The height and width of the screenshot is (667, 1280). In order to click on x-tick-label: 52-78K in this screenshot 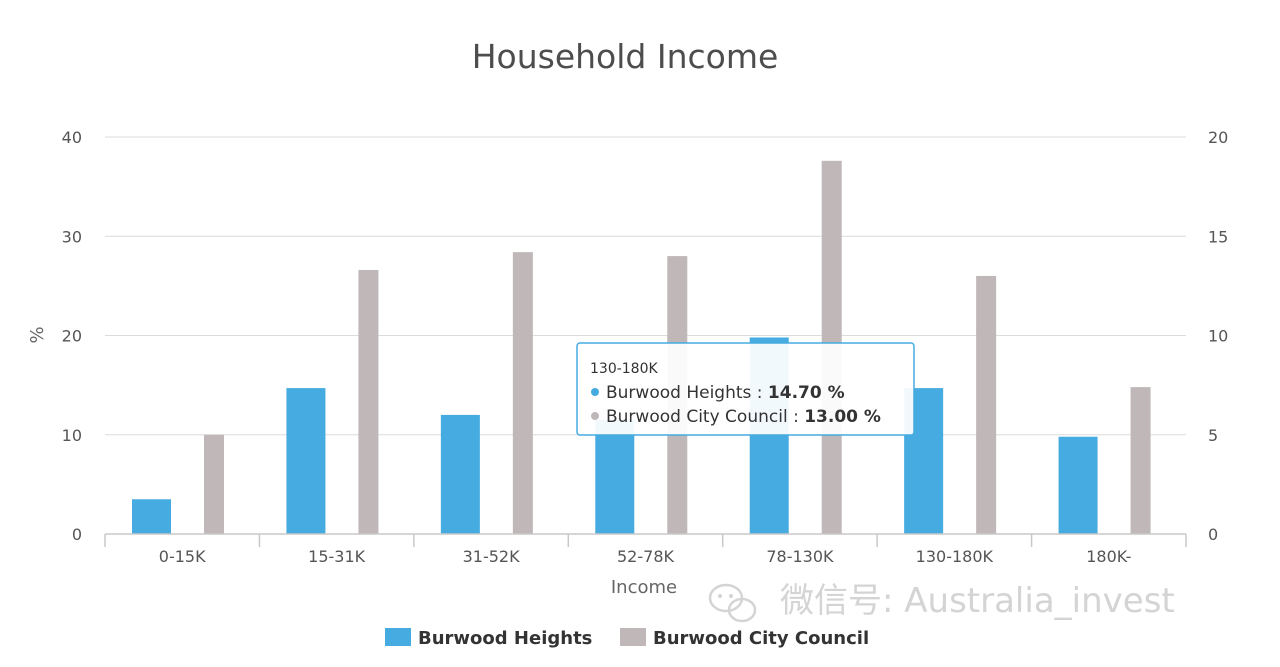, I will do `click(645, 556)`.